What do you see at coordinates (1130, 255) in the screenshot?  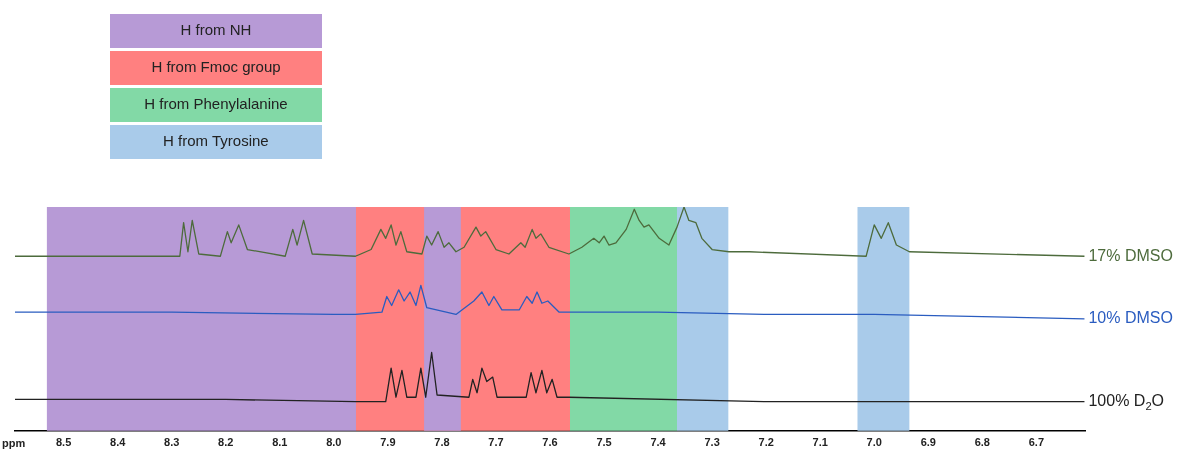 I see `series-label: 17% DMSO` at bounding box center [1130, 255].